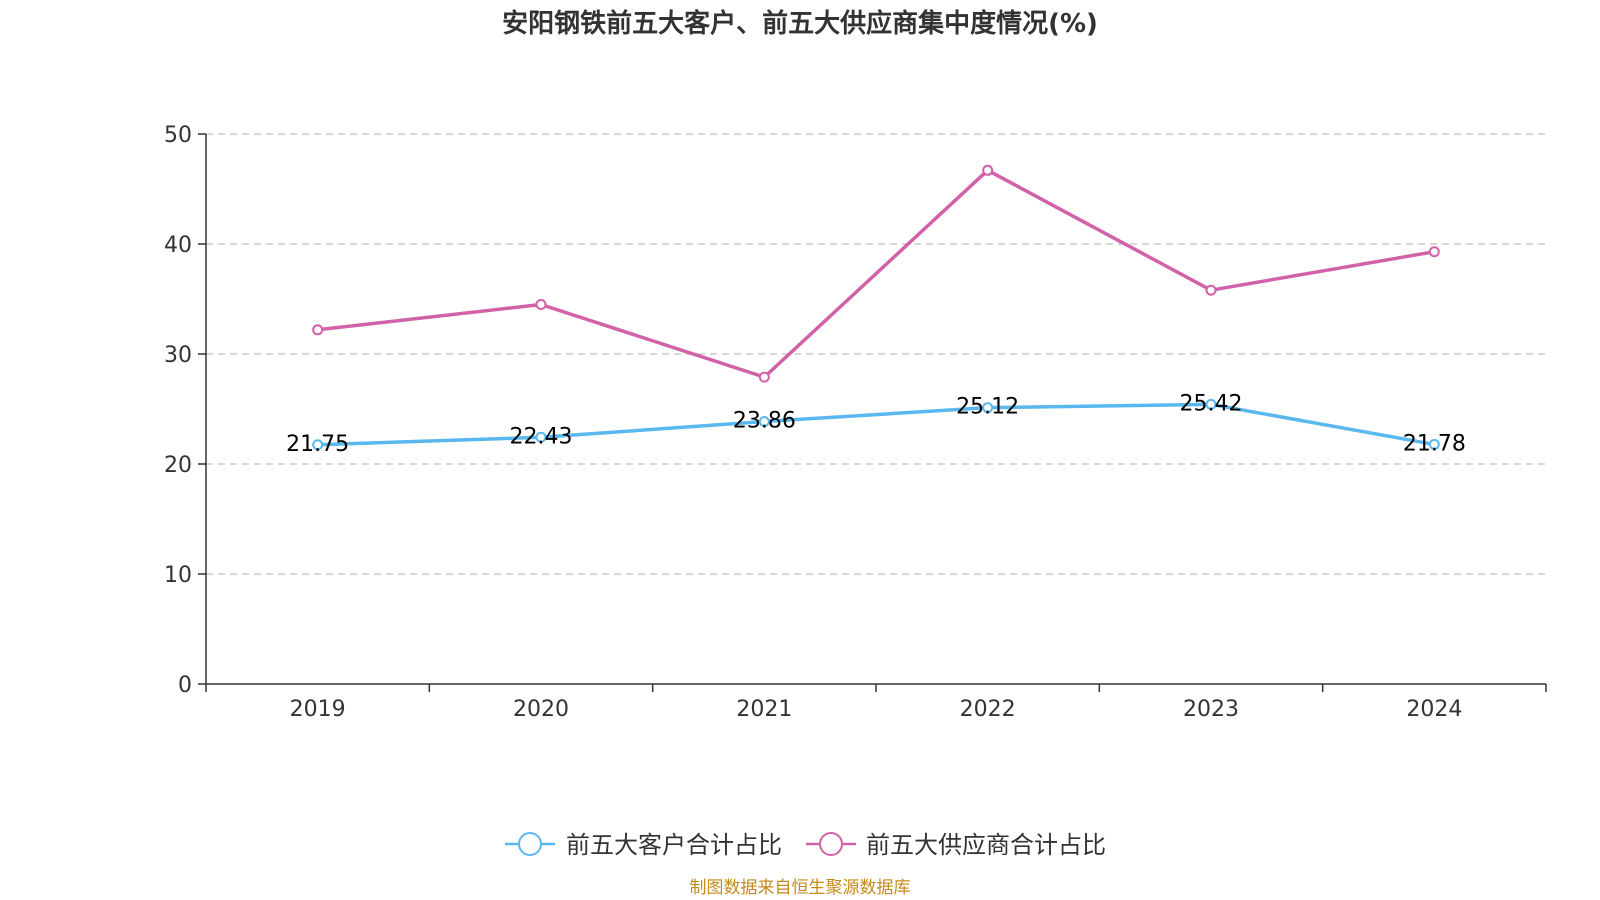  What do you see at coordinates (318, 709) in the screenshot?
I see `x-tick-label: 2019` at bounding box center [318, 709].